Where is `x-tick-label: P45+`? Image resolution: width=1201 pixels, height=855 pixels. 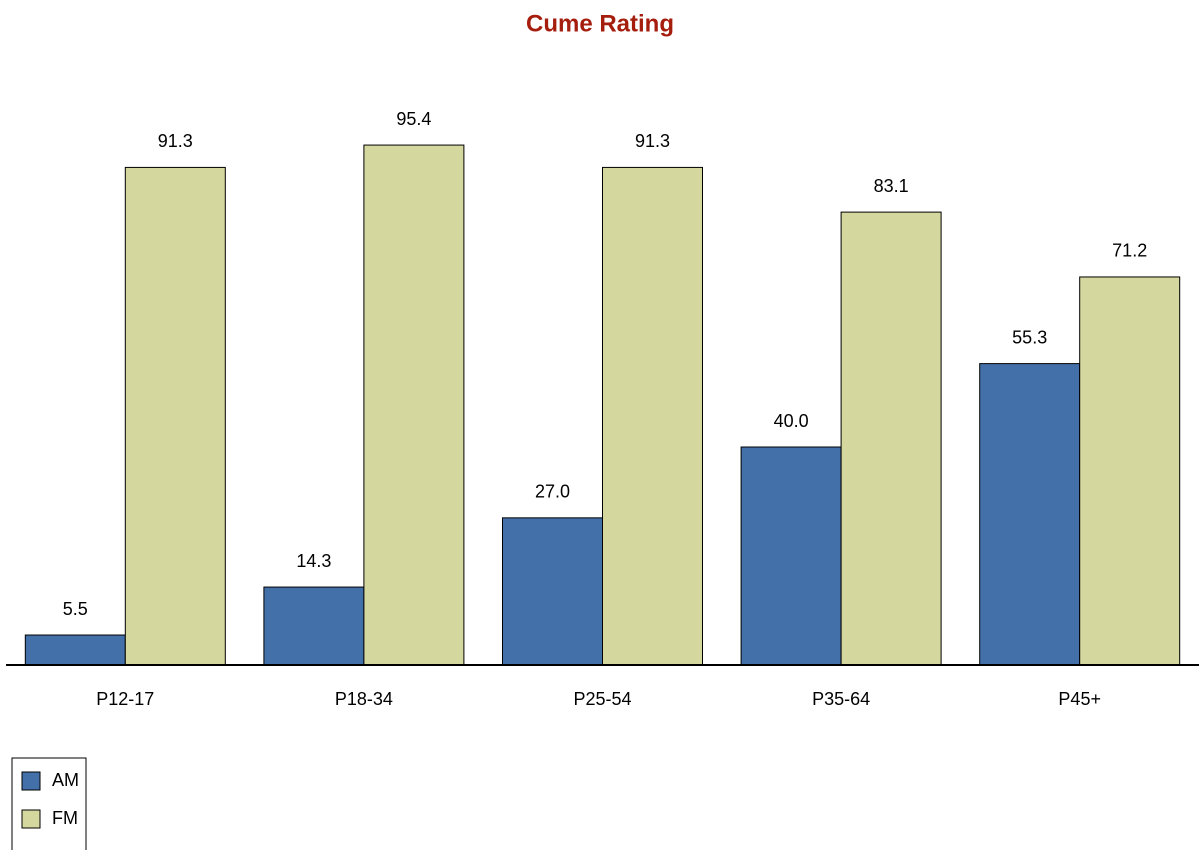 x-tick-label: P45+ is located at coordinates (1079, 699).